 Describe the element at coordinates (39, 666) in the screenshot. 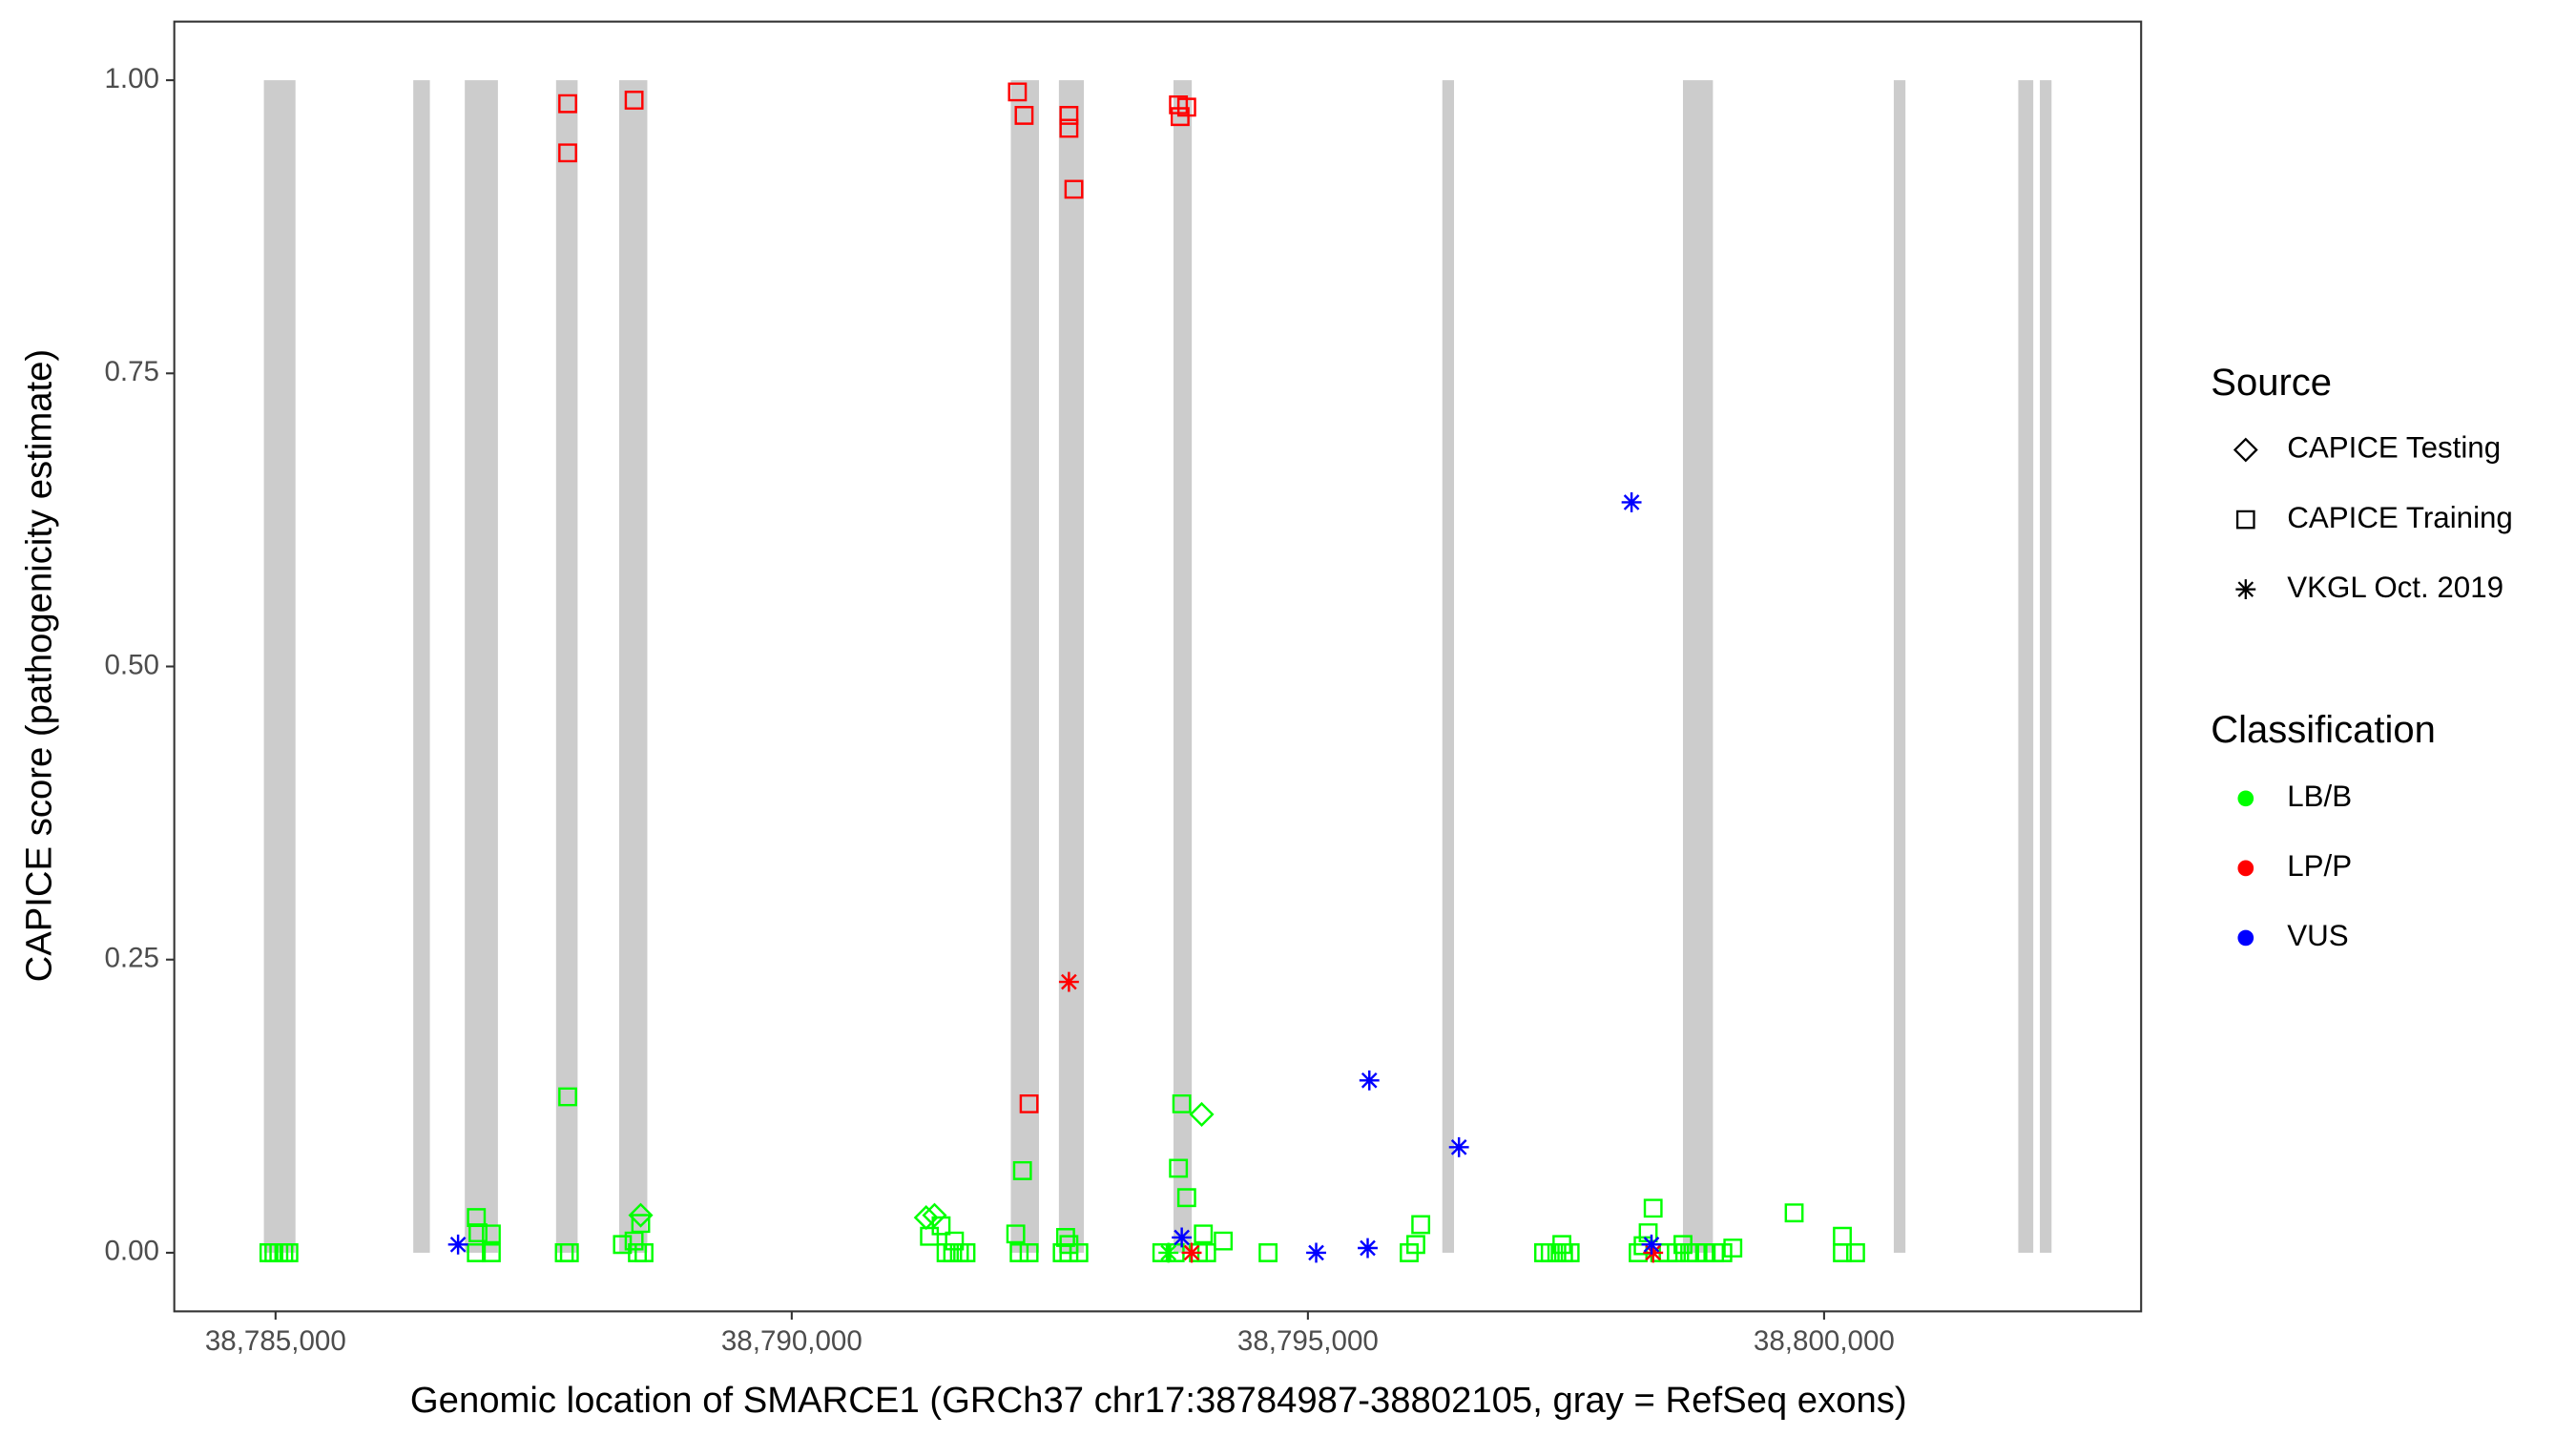

I see `y-axis-title: CAPICE score (pathogenicity estimate)` at that location.